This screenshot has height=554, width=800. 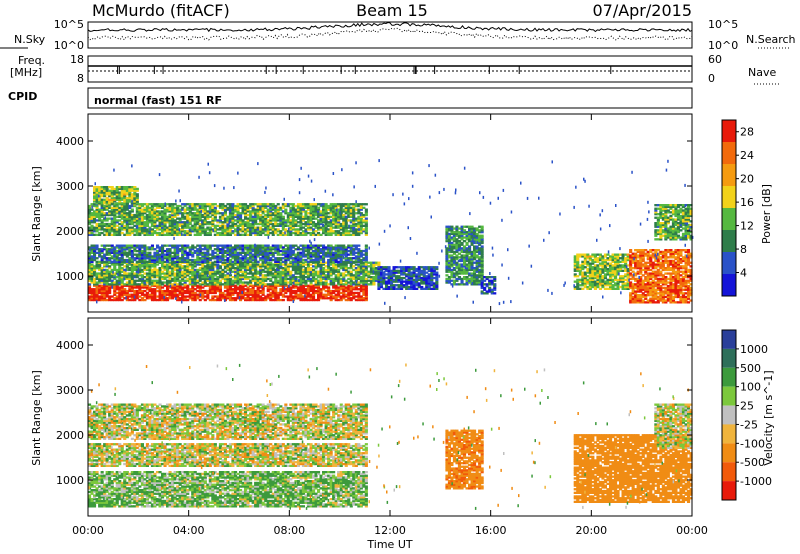 What do you see at coordinates (711, 78) in the screenshot?
I see `freq-right-tick-bottom: 0` at bounding box center [711, 78].